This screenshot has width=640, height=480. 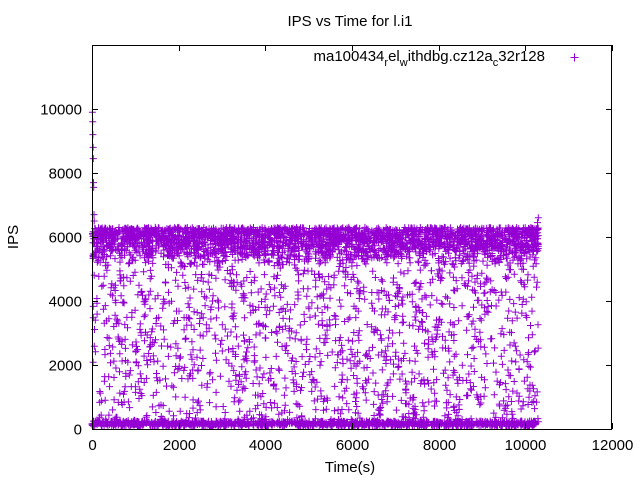 I want to click on y-tick-label: 0, so click(x=78, y=430).